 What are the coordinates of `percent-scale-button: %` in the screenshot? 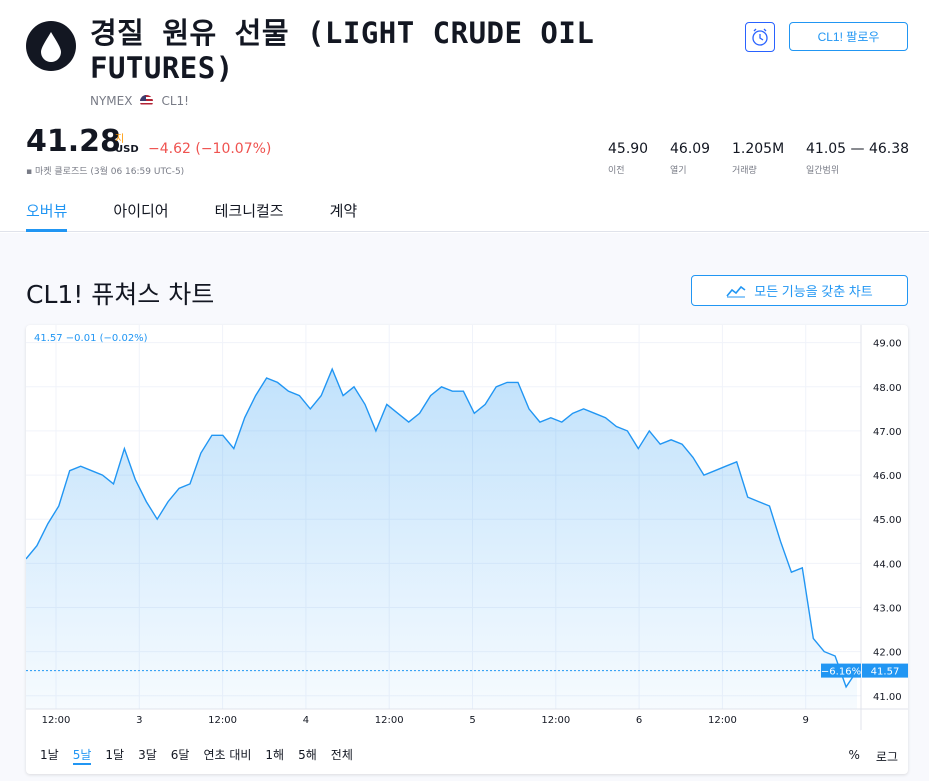 It's located at (854, 755).